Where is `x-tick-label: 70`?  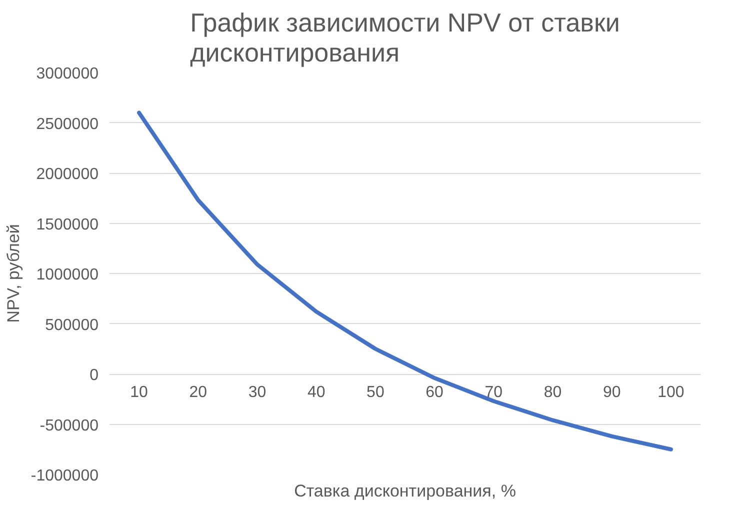 x-tick-label: 70 is located at coordinates (493, 392).